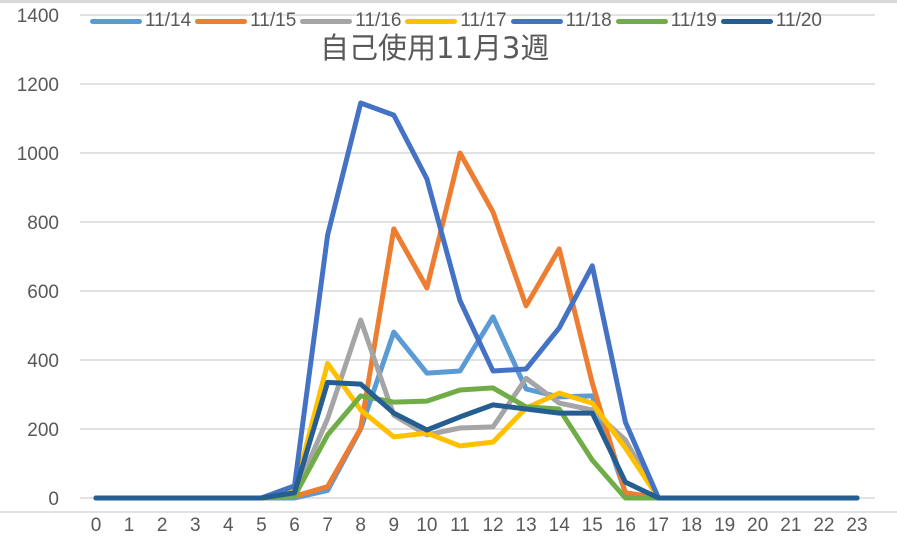 Image resolution: width=897 pixels, height=539 pixels. What do you see at coordinates (327, 525) in the screenshot?
I see `x-tick-label: 7` at bounding box center [327, 525].